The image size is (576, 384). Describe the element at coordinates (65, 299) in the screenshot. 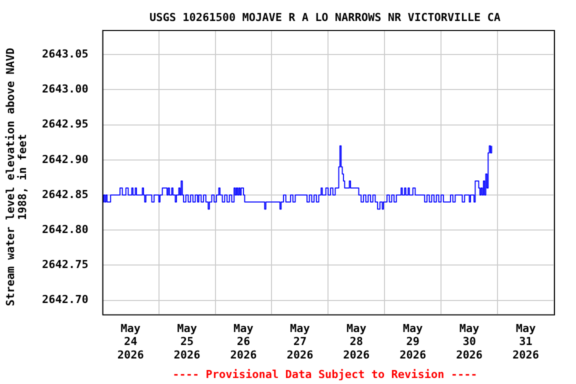

I see `y-tick-label: 2642.70` at that location.